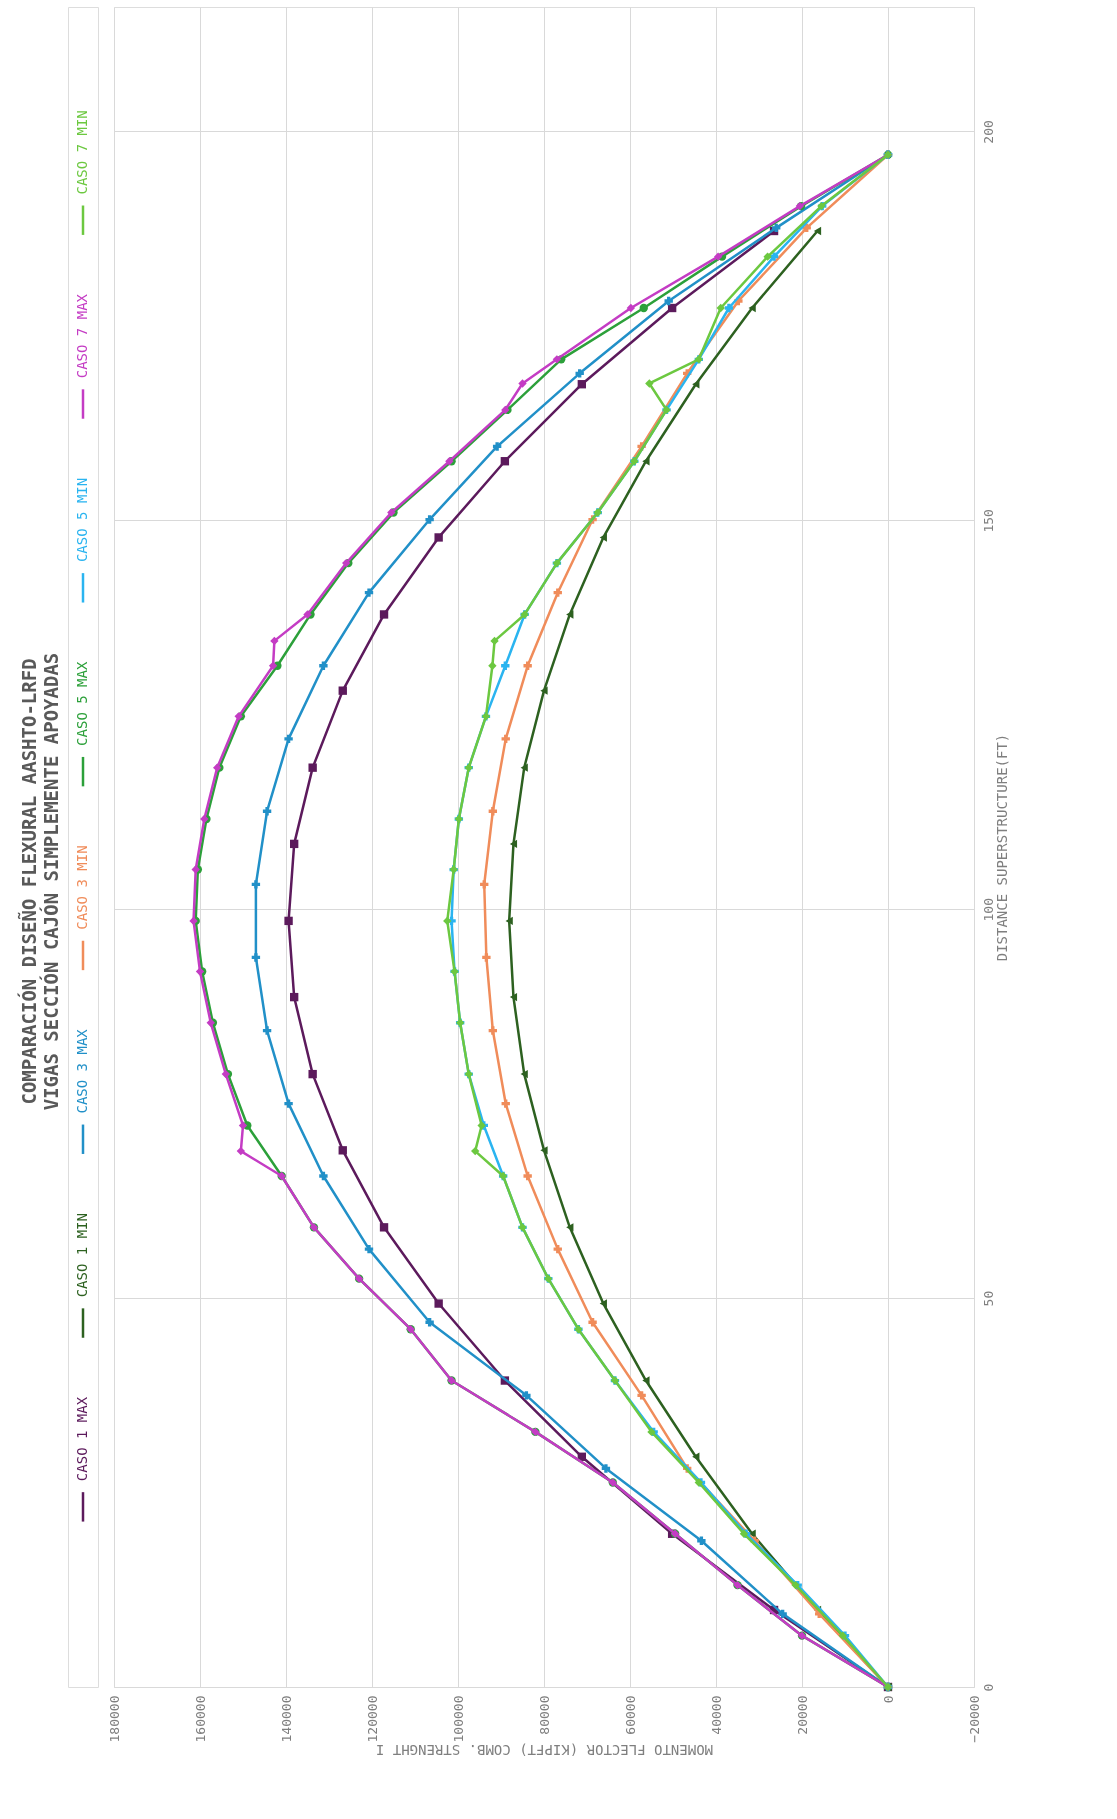 The width and height of the screenshot is (1117, 1819). I want to click on y-tick-label: 50, so click(988, 1298).